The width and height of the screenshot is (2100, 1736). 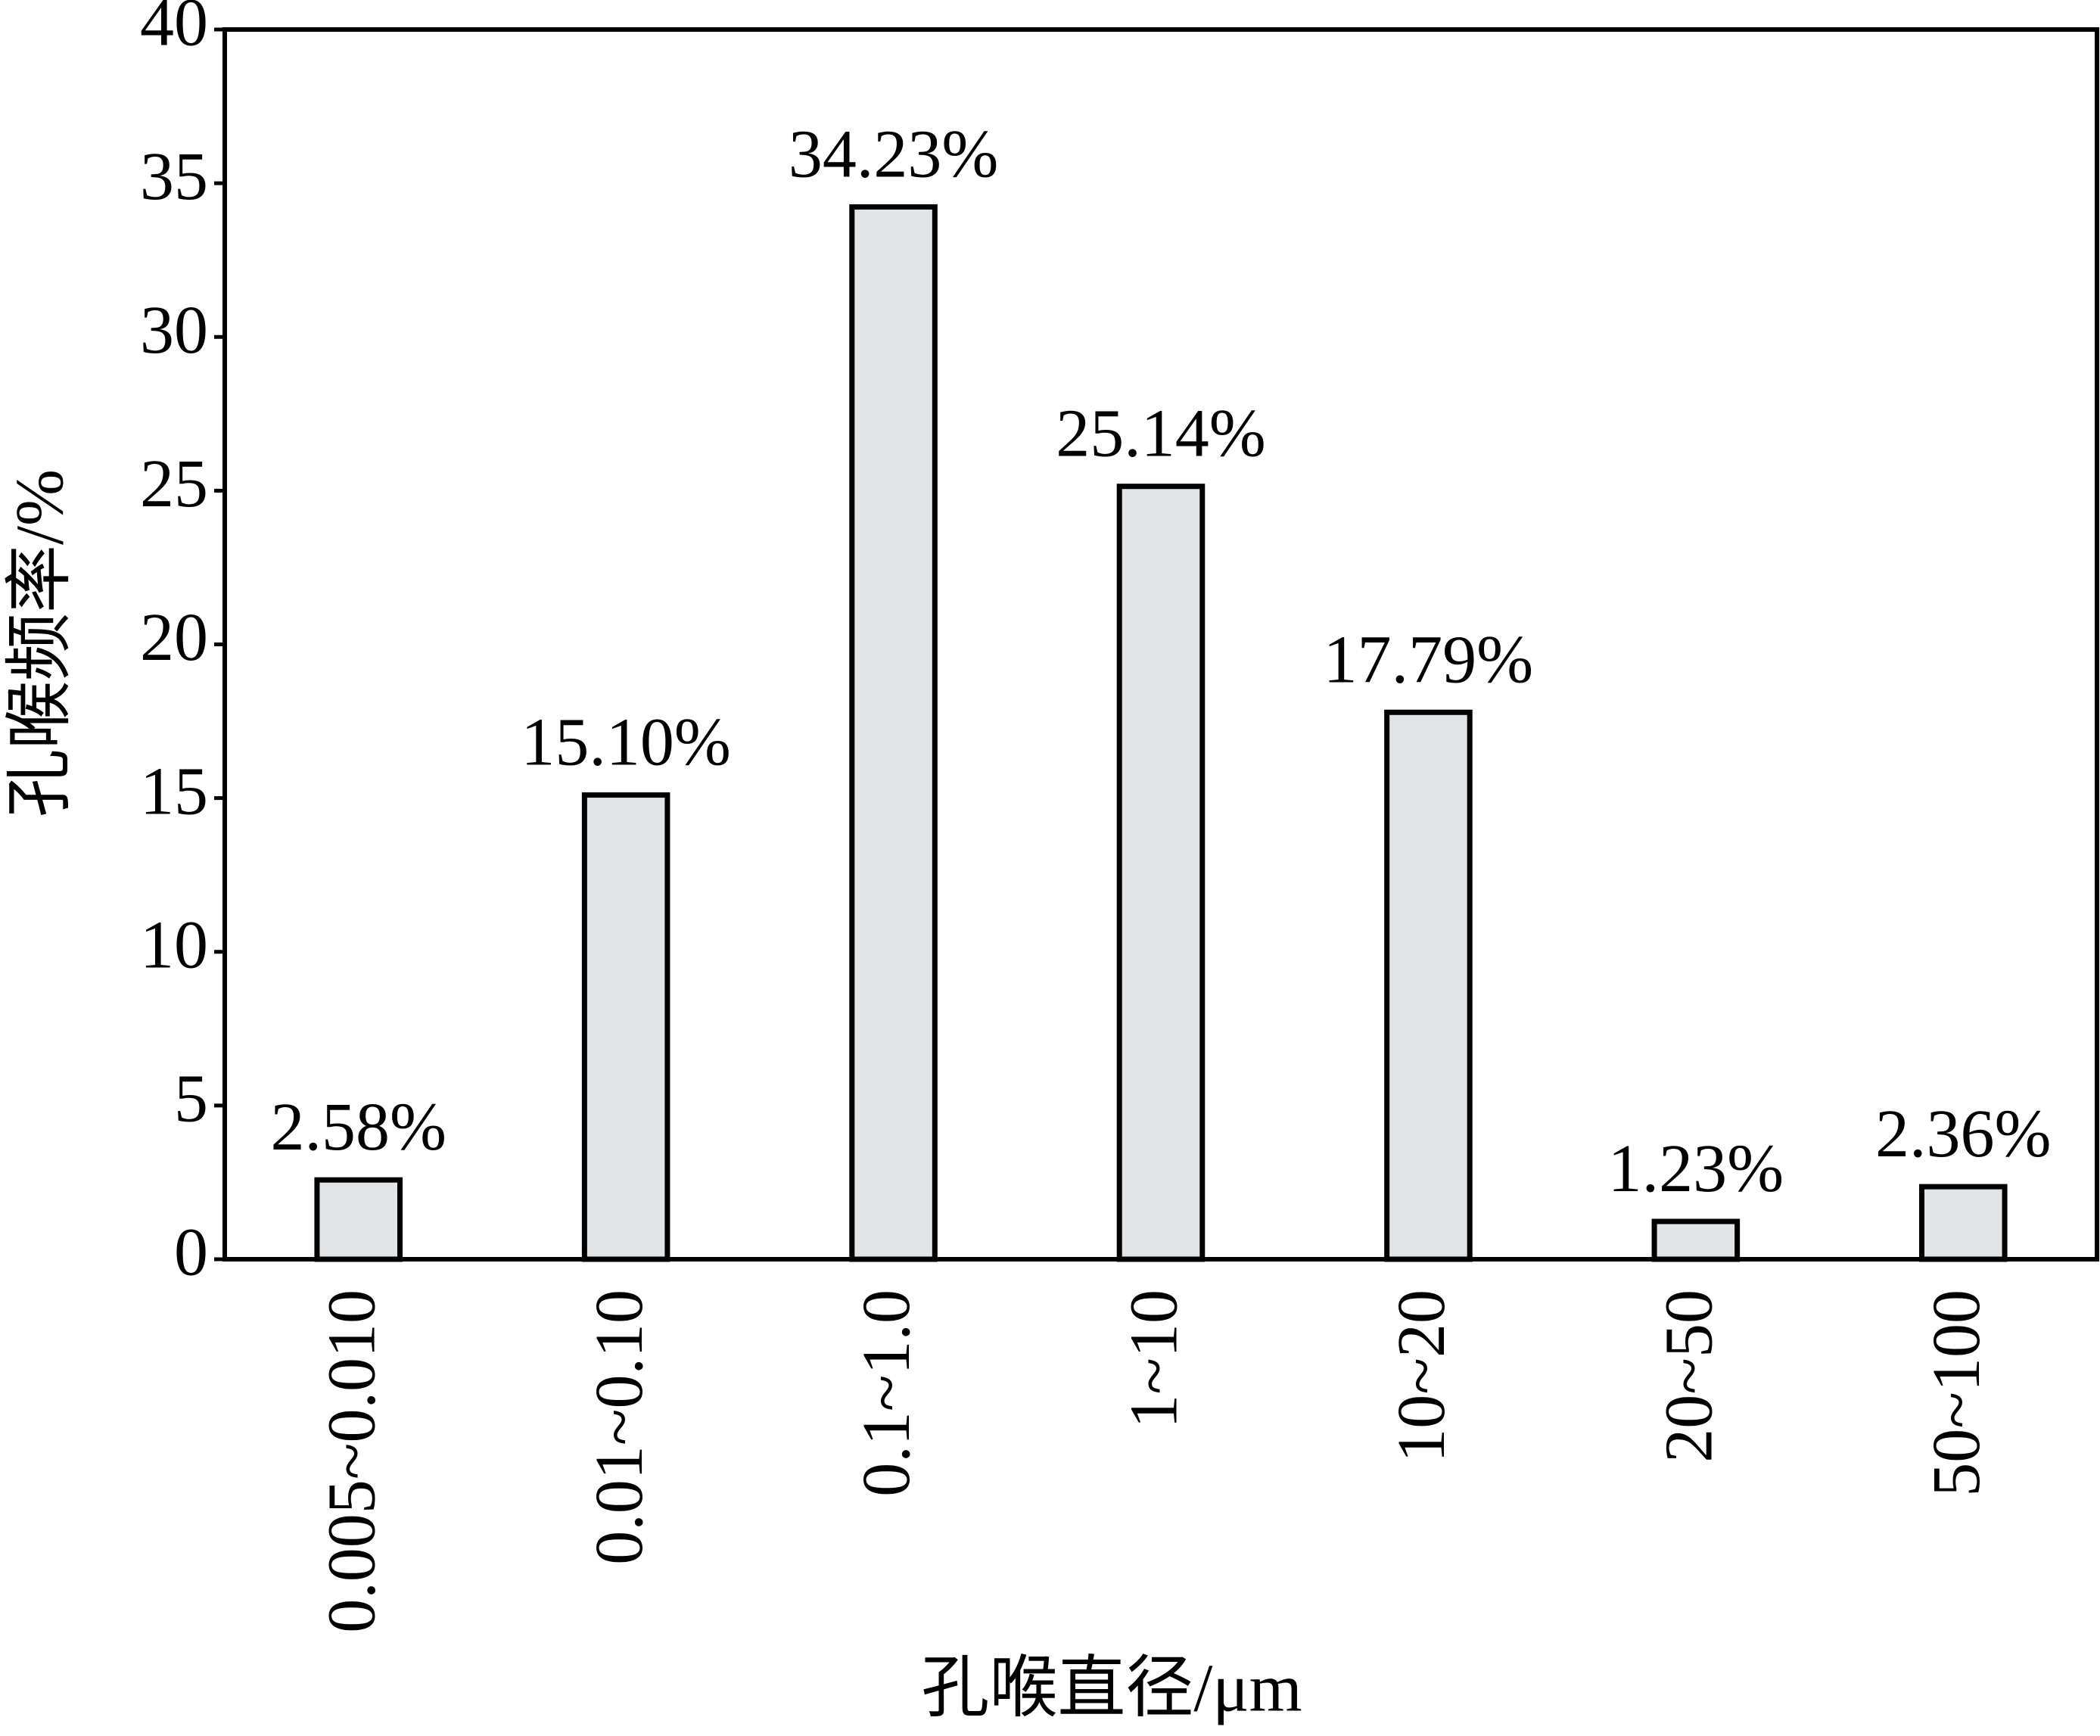 I want to click on y-tick-label: 35, so click(x=174, y=176).